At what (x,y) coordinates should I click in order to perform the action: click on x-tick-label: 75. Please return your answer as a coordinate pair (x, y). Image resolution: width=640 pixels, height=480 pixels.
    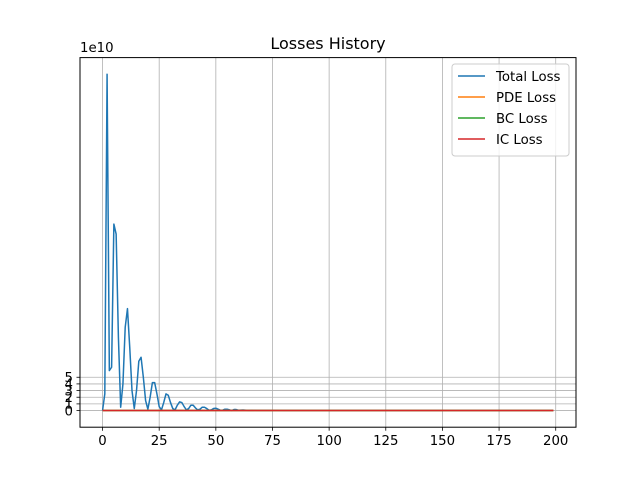
    Looking at the image, I should click on (272, 441).